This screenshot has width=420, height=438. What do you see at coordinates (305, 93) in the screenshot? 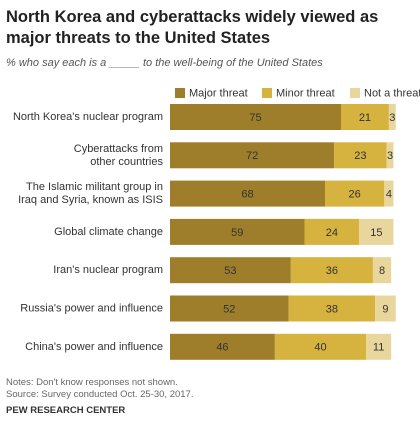
I see `legend-label: Minor threat` at bounding box center [305, 93].